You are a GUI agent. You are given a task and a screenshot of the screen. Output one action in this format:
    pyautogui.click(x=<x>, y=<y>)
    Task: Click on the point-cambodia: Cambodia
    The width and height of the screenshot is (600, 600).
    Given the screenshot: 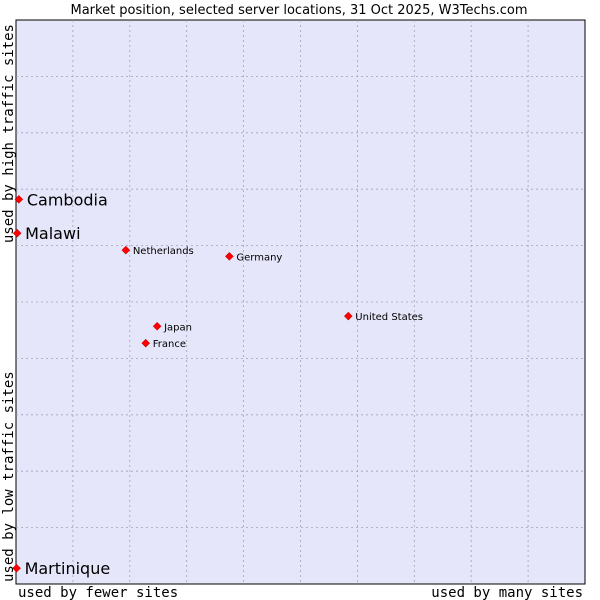 What is the action you would take?
    pyautogui.click(x=61, y=199)
    